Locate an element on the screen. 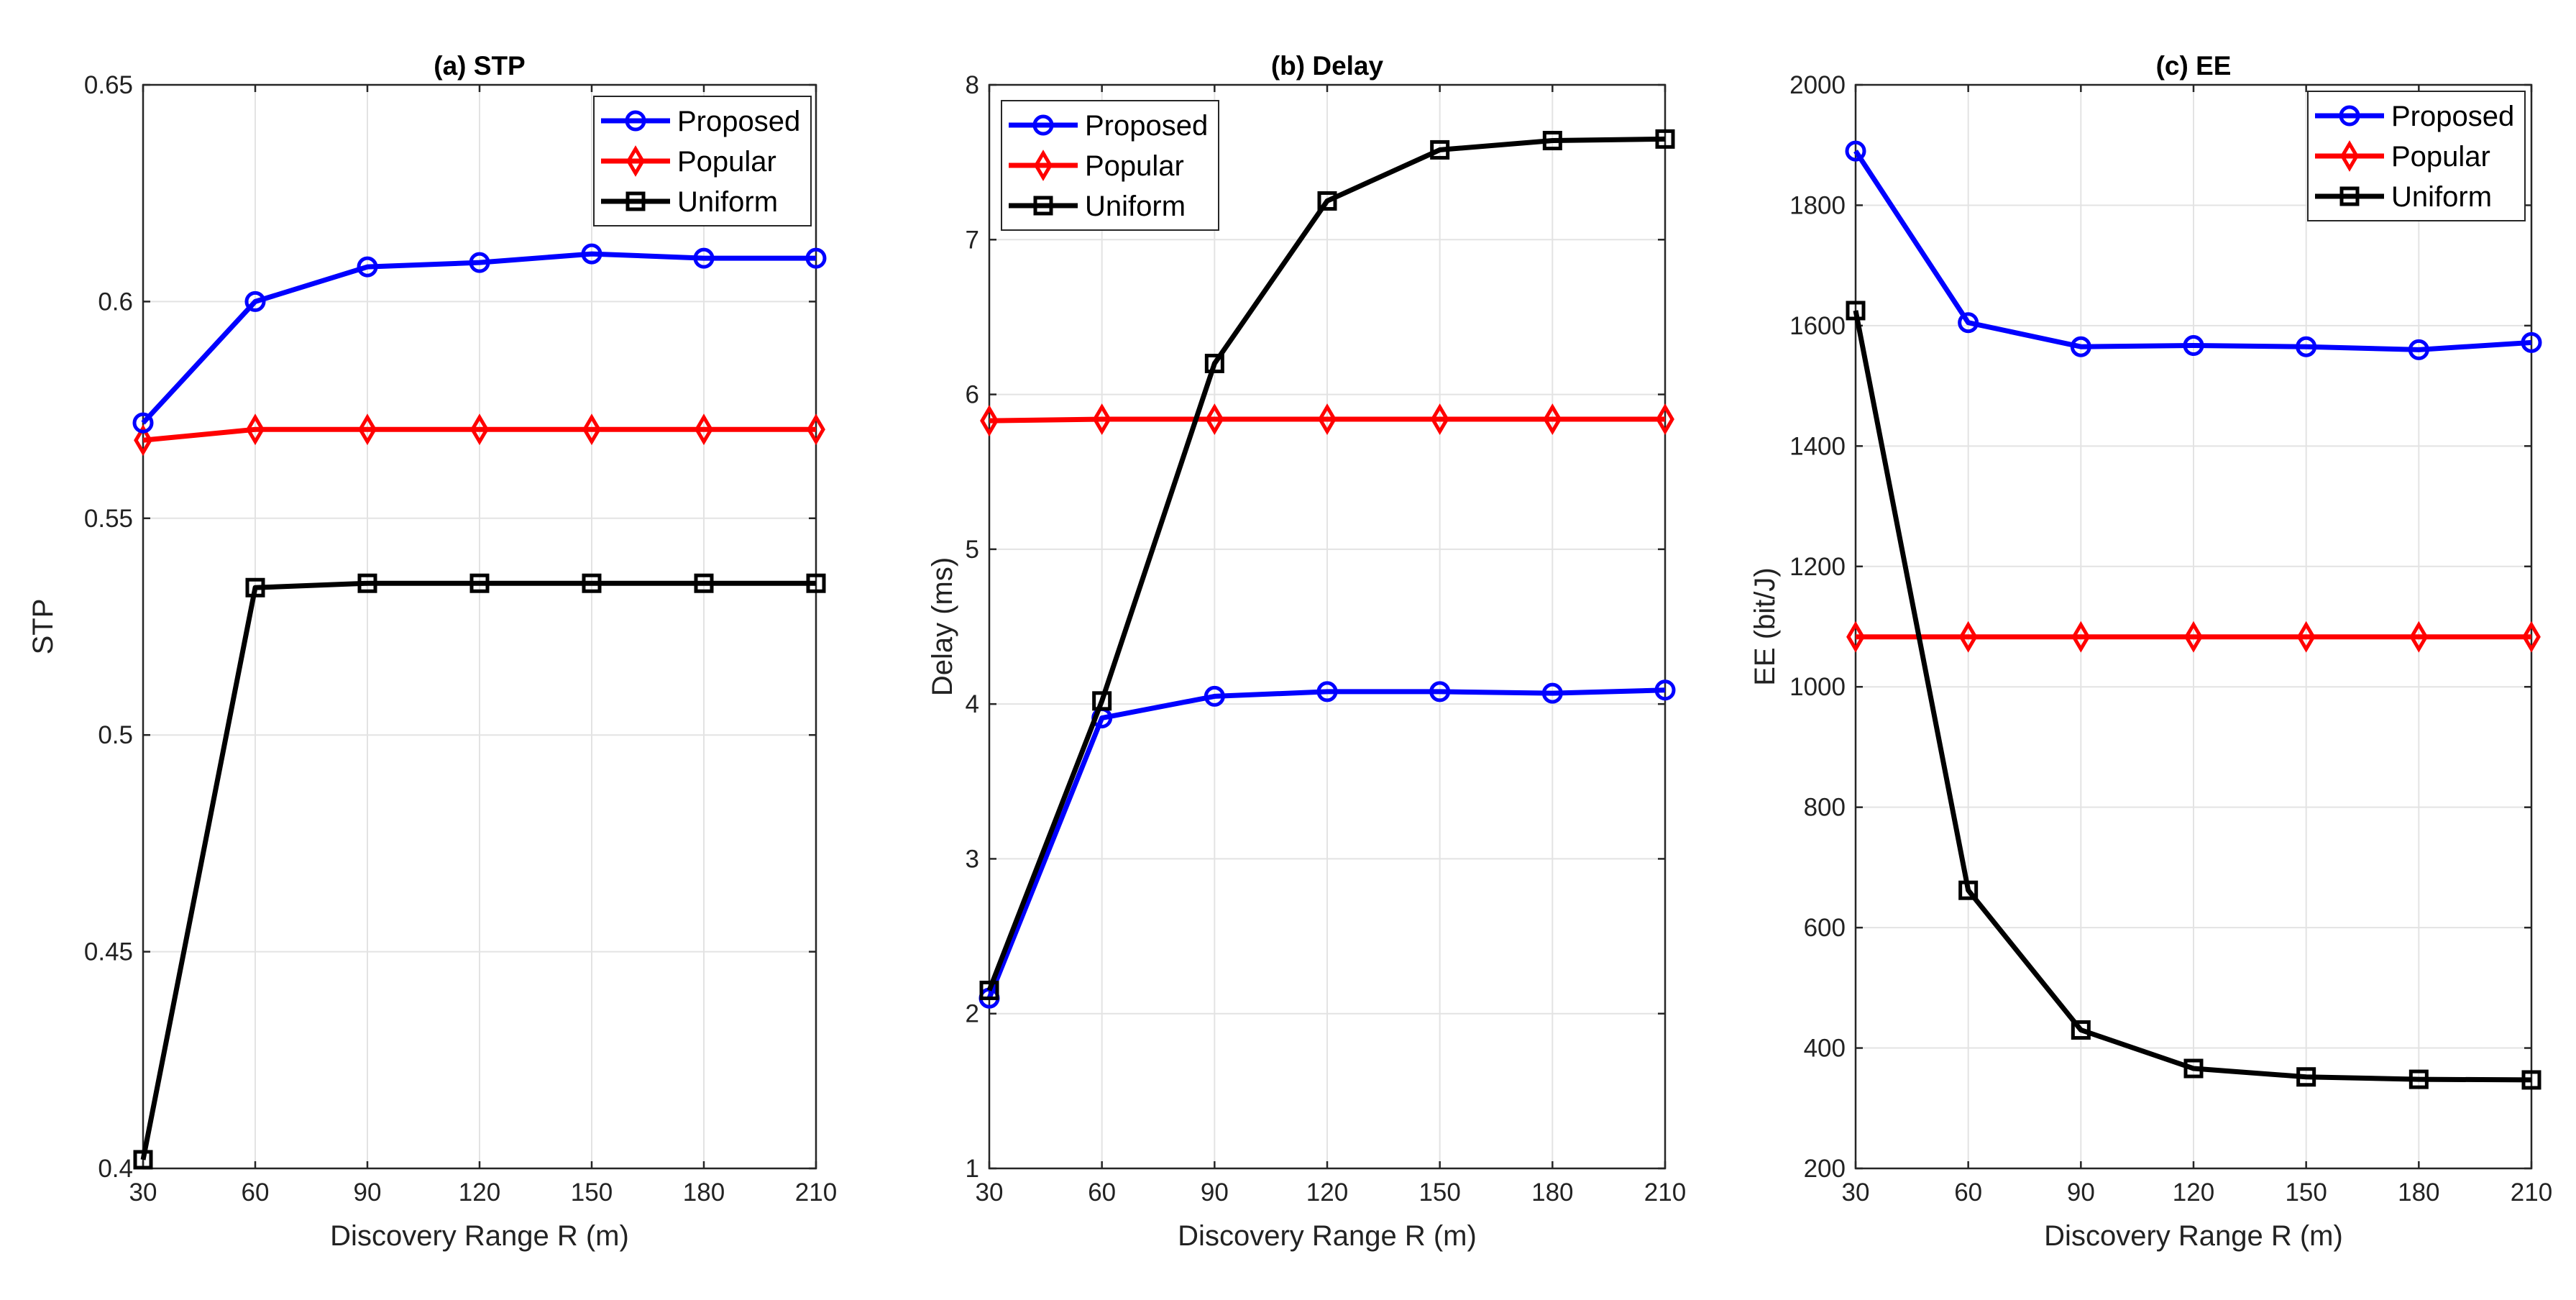 Image resolution: width=2576 pixels, height=1300 pixels. chart-3-legend-label-uniform: Uniform is located at coordinates (2441, 197).